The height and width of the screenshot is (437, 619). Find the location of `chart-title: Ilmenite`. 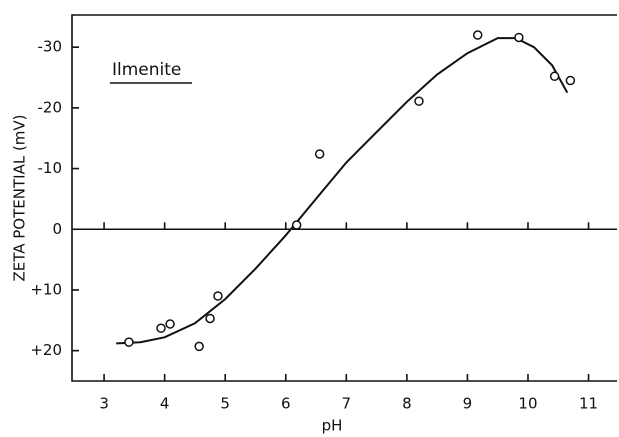

chart-title: Ilmenite is located at coordinates (146, 70).